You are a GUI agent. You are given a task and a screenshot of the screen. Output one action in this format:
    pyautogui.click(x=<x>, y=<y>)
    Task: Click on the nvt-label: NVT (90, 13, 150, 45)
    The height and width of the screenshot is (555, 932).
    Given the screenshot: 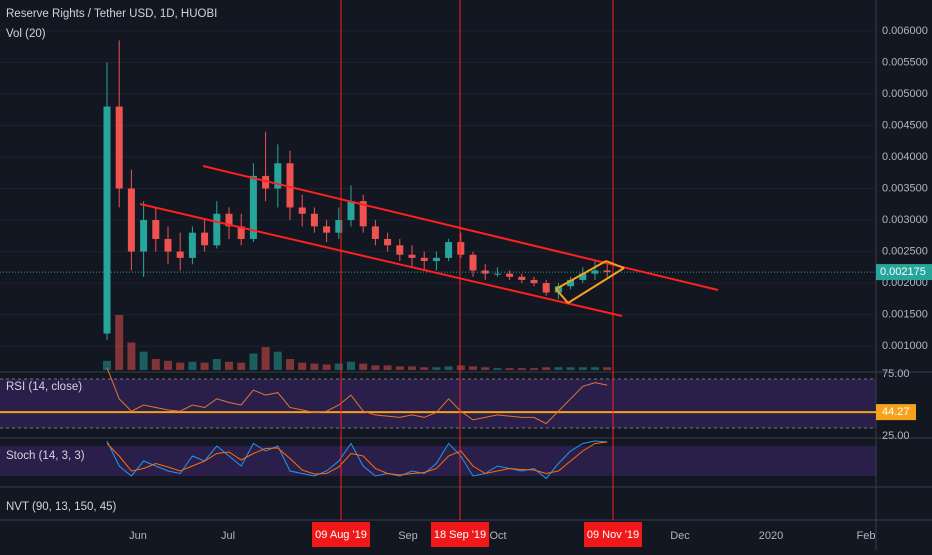 What is the action you would take?
    pyautogui.click(x=61, y=507)
    